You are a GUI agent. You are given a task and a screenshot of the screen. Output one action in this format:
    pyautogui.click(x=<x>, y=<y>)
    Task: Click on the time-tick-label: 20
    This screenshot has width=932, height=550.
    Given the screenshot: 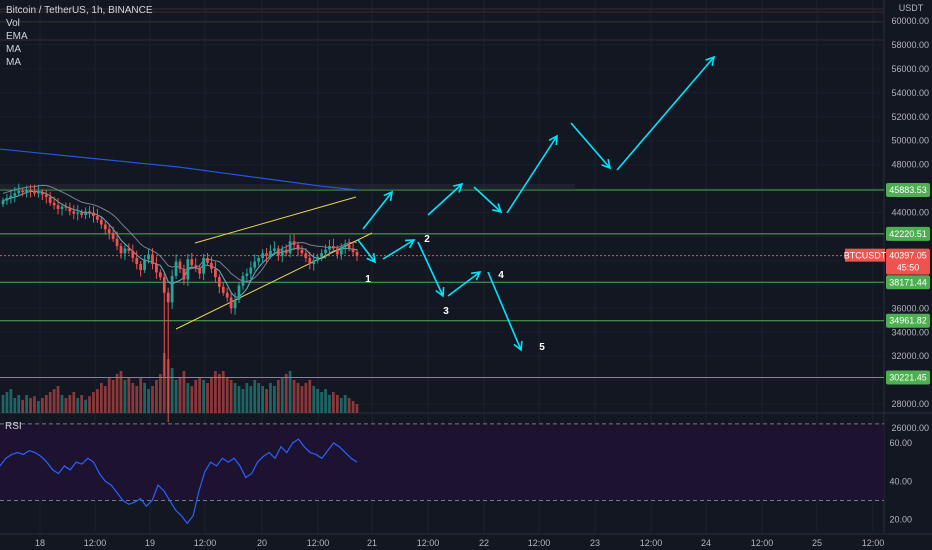 What is the action you would take?
    pyautogui.click(x=262, y=543)
    